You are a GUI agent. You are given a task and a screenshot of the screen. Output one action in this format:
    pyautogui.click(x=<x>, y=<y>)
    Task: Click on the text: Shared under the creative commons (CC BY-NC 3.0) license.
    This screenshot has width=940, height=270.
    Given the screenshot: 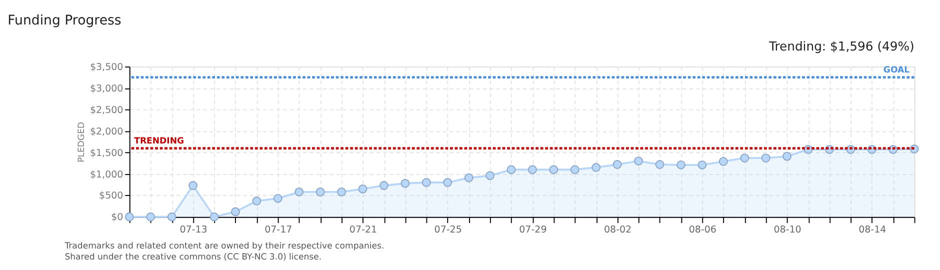 What is the action you would take?
    pyautogui.click(x=193, y=257)
    